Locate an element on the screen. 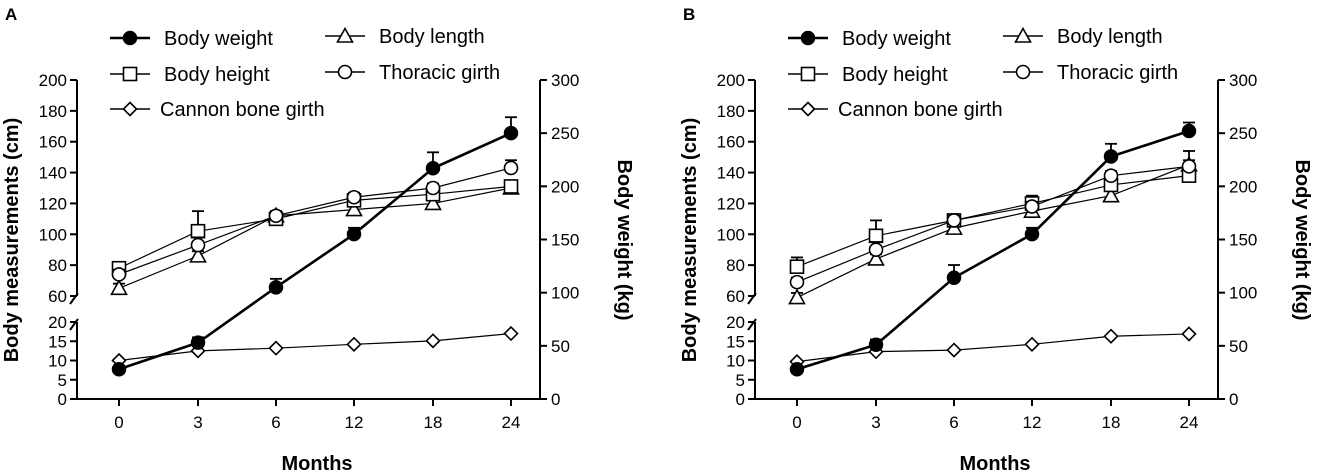 The image size is (1325, 475). right-axis-title: Body weight (kg) is located at coordinates (624, 239).